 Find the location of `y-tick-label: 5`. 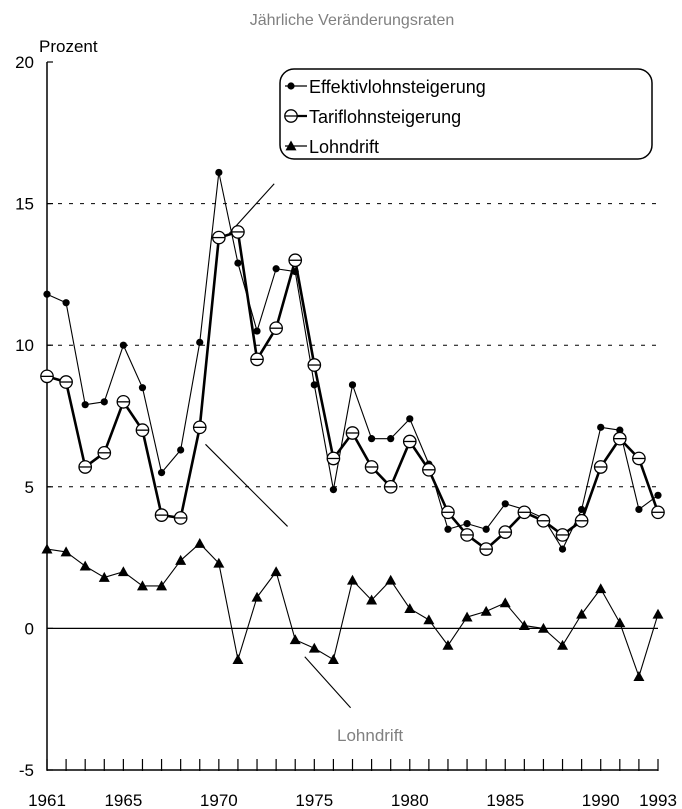

y-tick-label: 5 is located at coordinates (29, 487).